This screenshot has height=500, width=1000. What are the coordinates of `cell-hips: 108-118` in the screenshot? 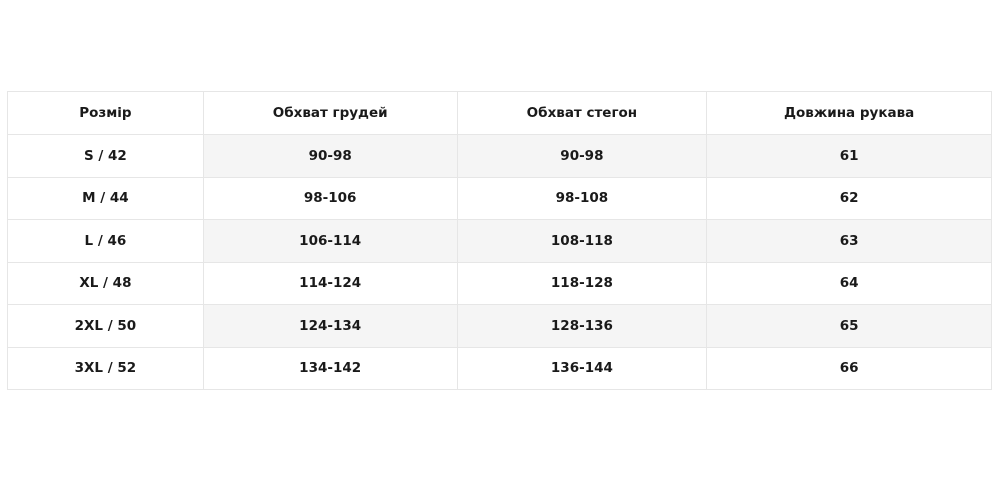 It's located at (582, 241).